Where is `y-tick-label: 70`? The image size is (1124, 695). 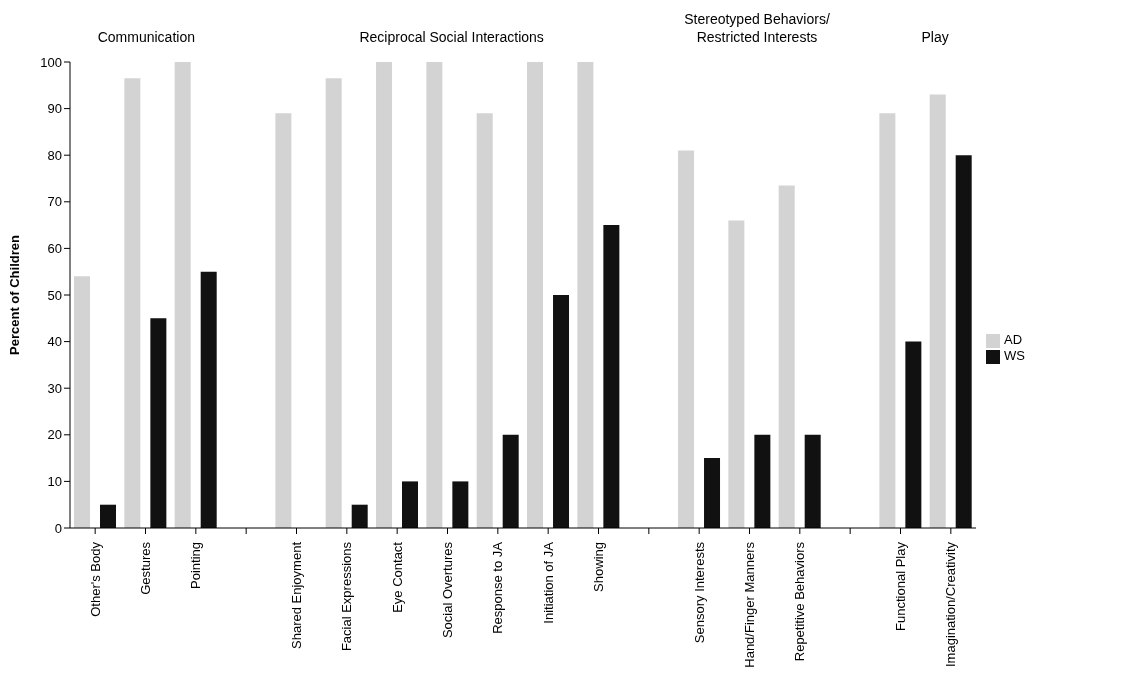
y-tick-label: 70 is located at coordinates (54, 202).